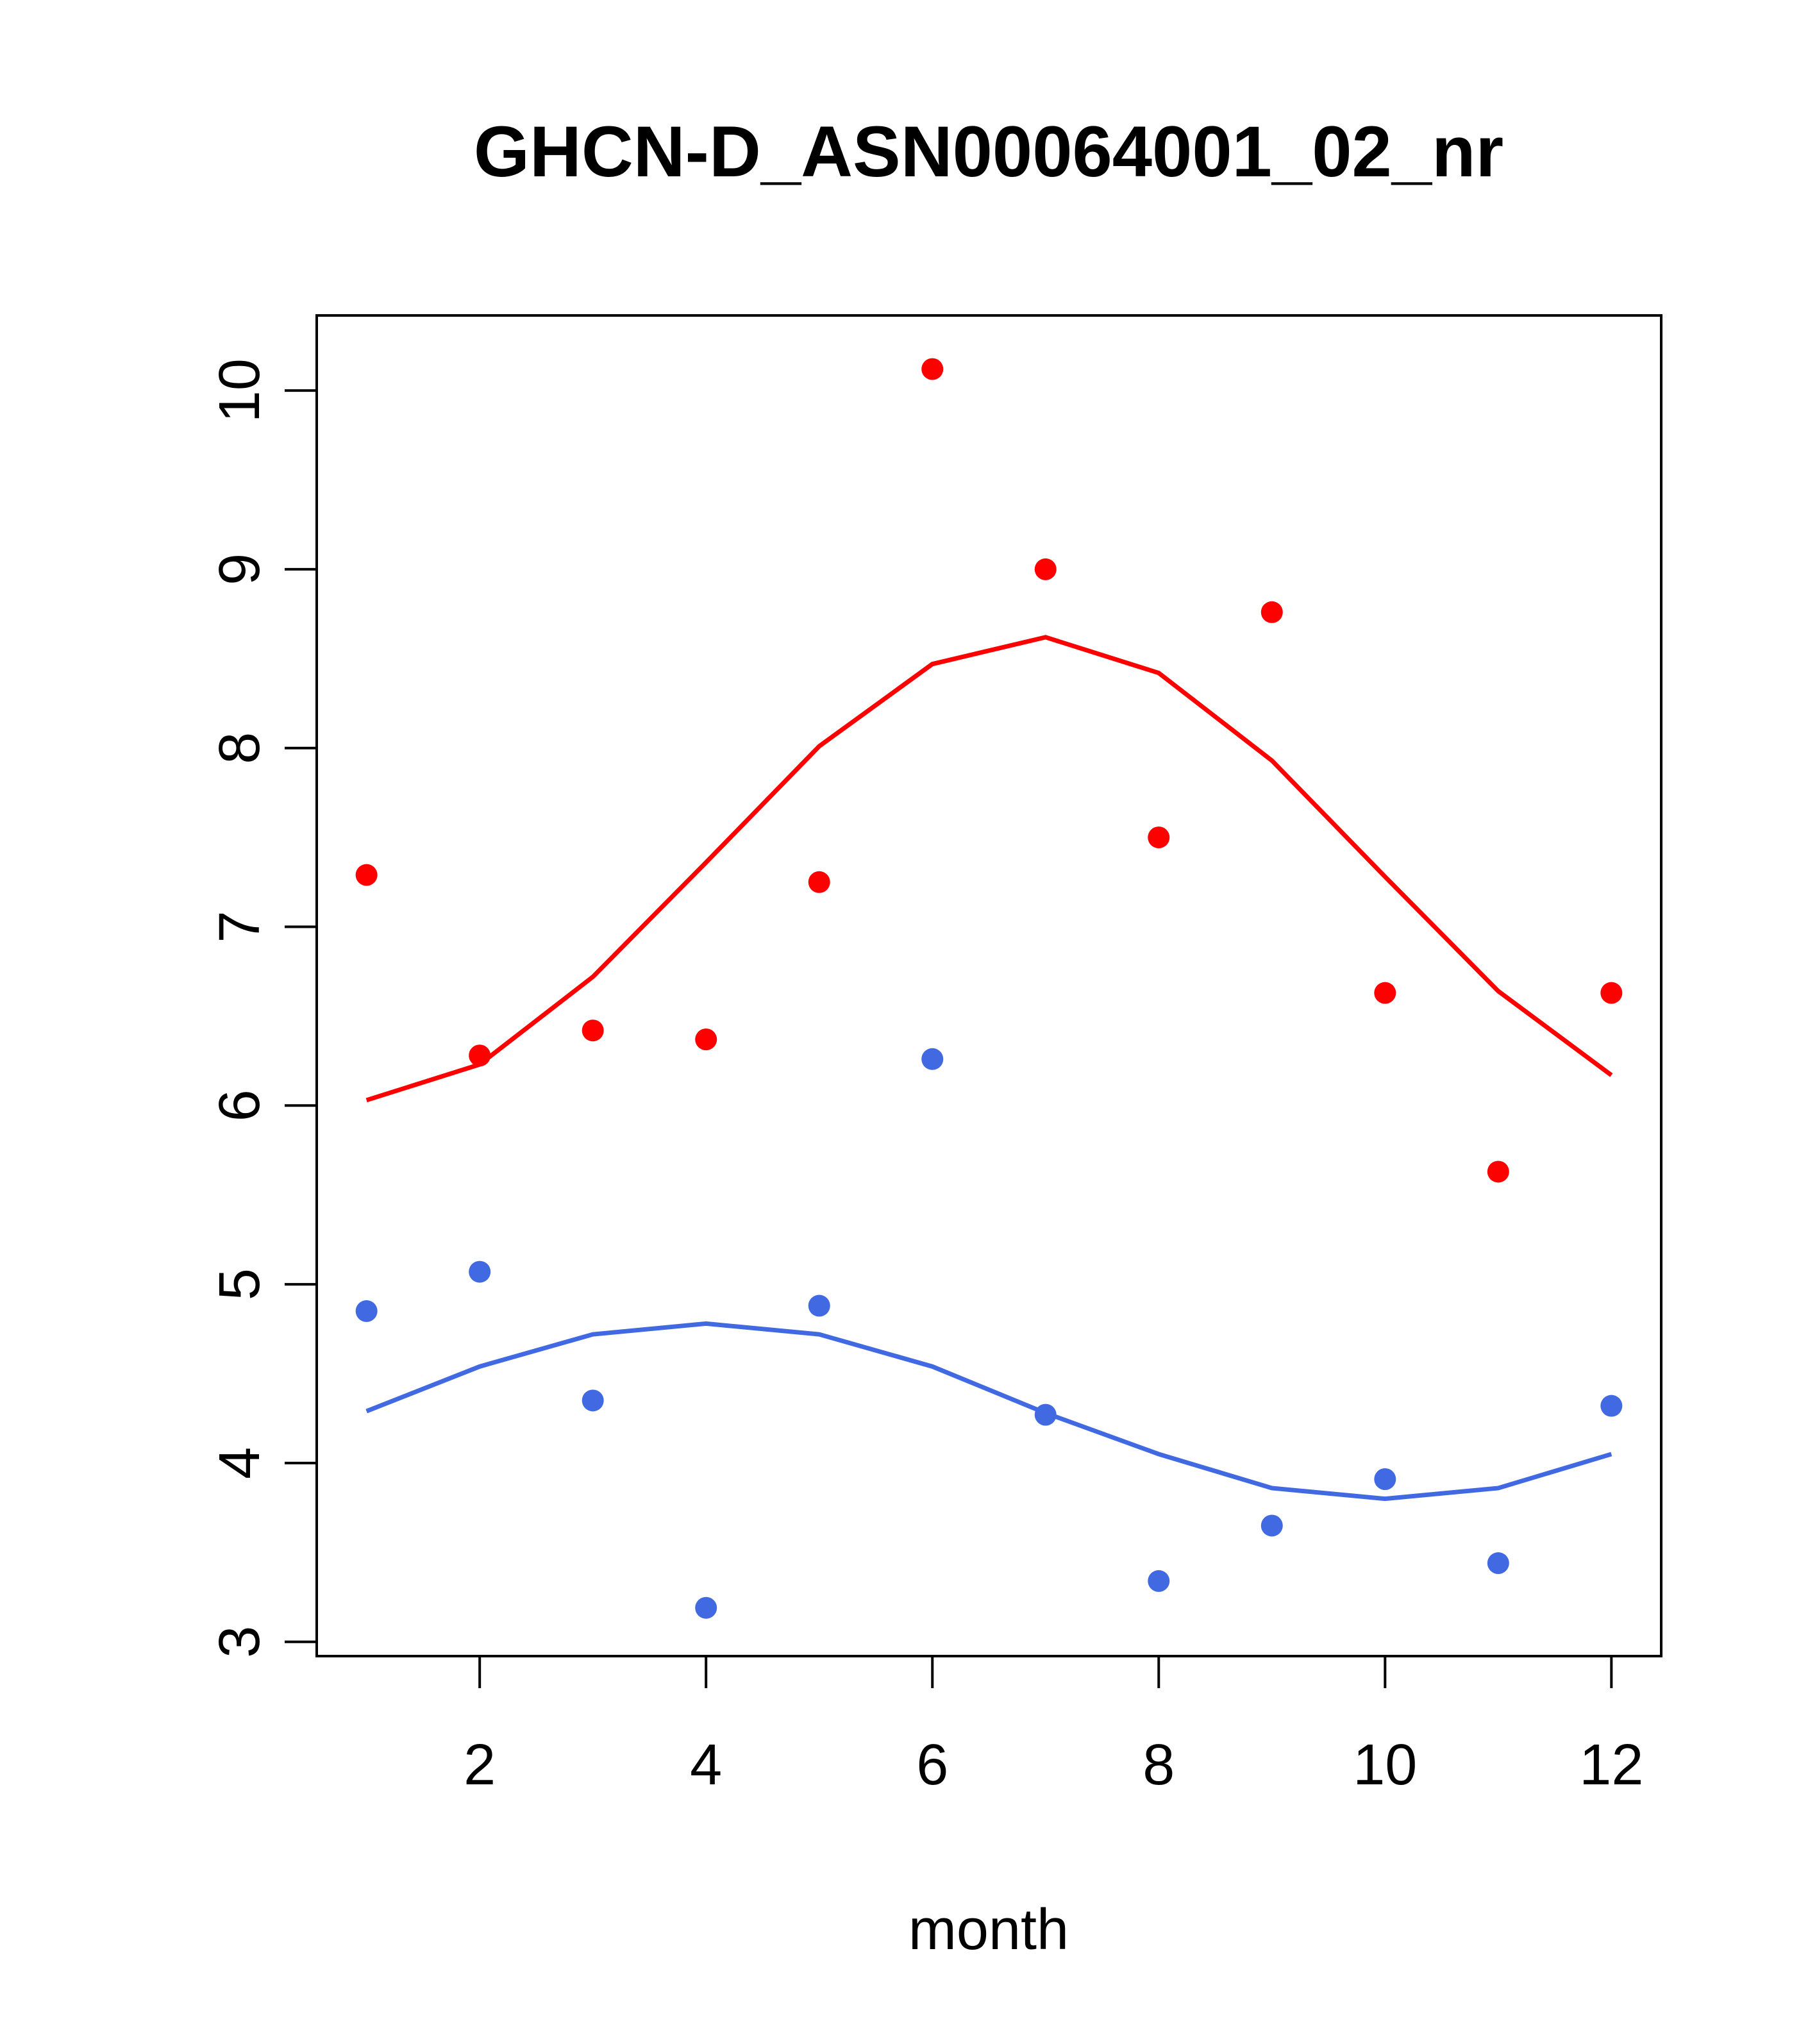  Describe the element at coordinates (1159, 1765) in the screenshot. I see `x-tick-label: 8` at that location.